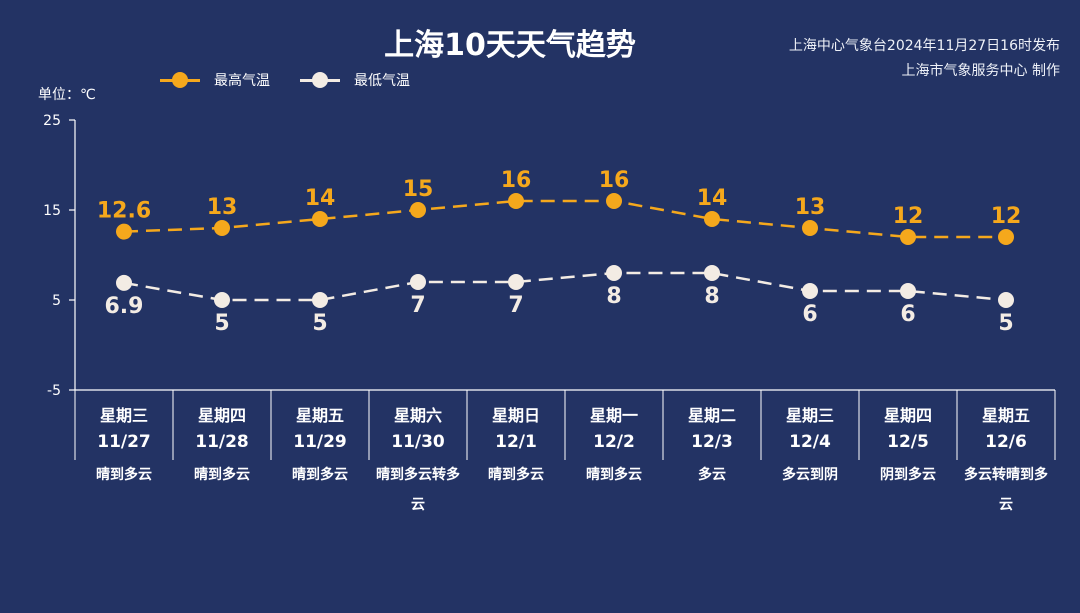 This screenshot has width=1080, height=613. What do you see at coordinates (1006, 490) in the screenshot?
I see `weather-label: 多云转晴到多云` at bounding box center [1006, 490].